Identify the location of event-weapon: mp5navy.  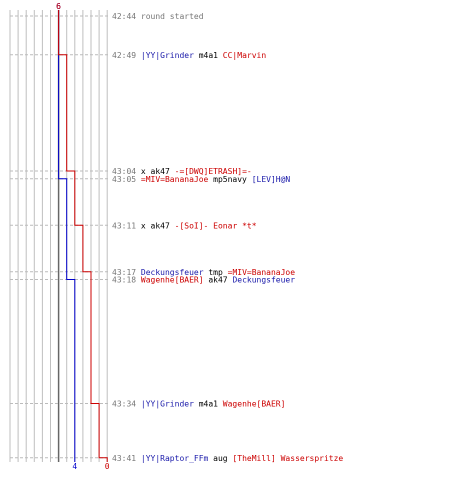
(229, 179).